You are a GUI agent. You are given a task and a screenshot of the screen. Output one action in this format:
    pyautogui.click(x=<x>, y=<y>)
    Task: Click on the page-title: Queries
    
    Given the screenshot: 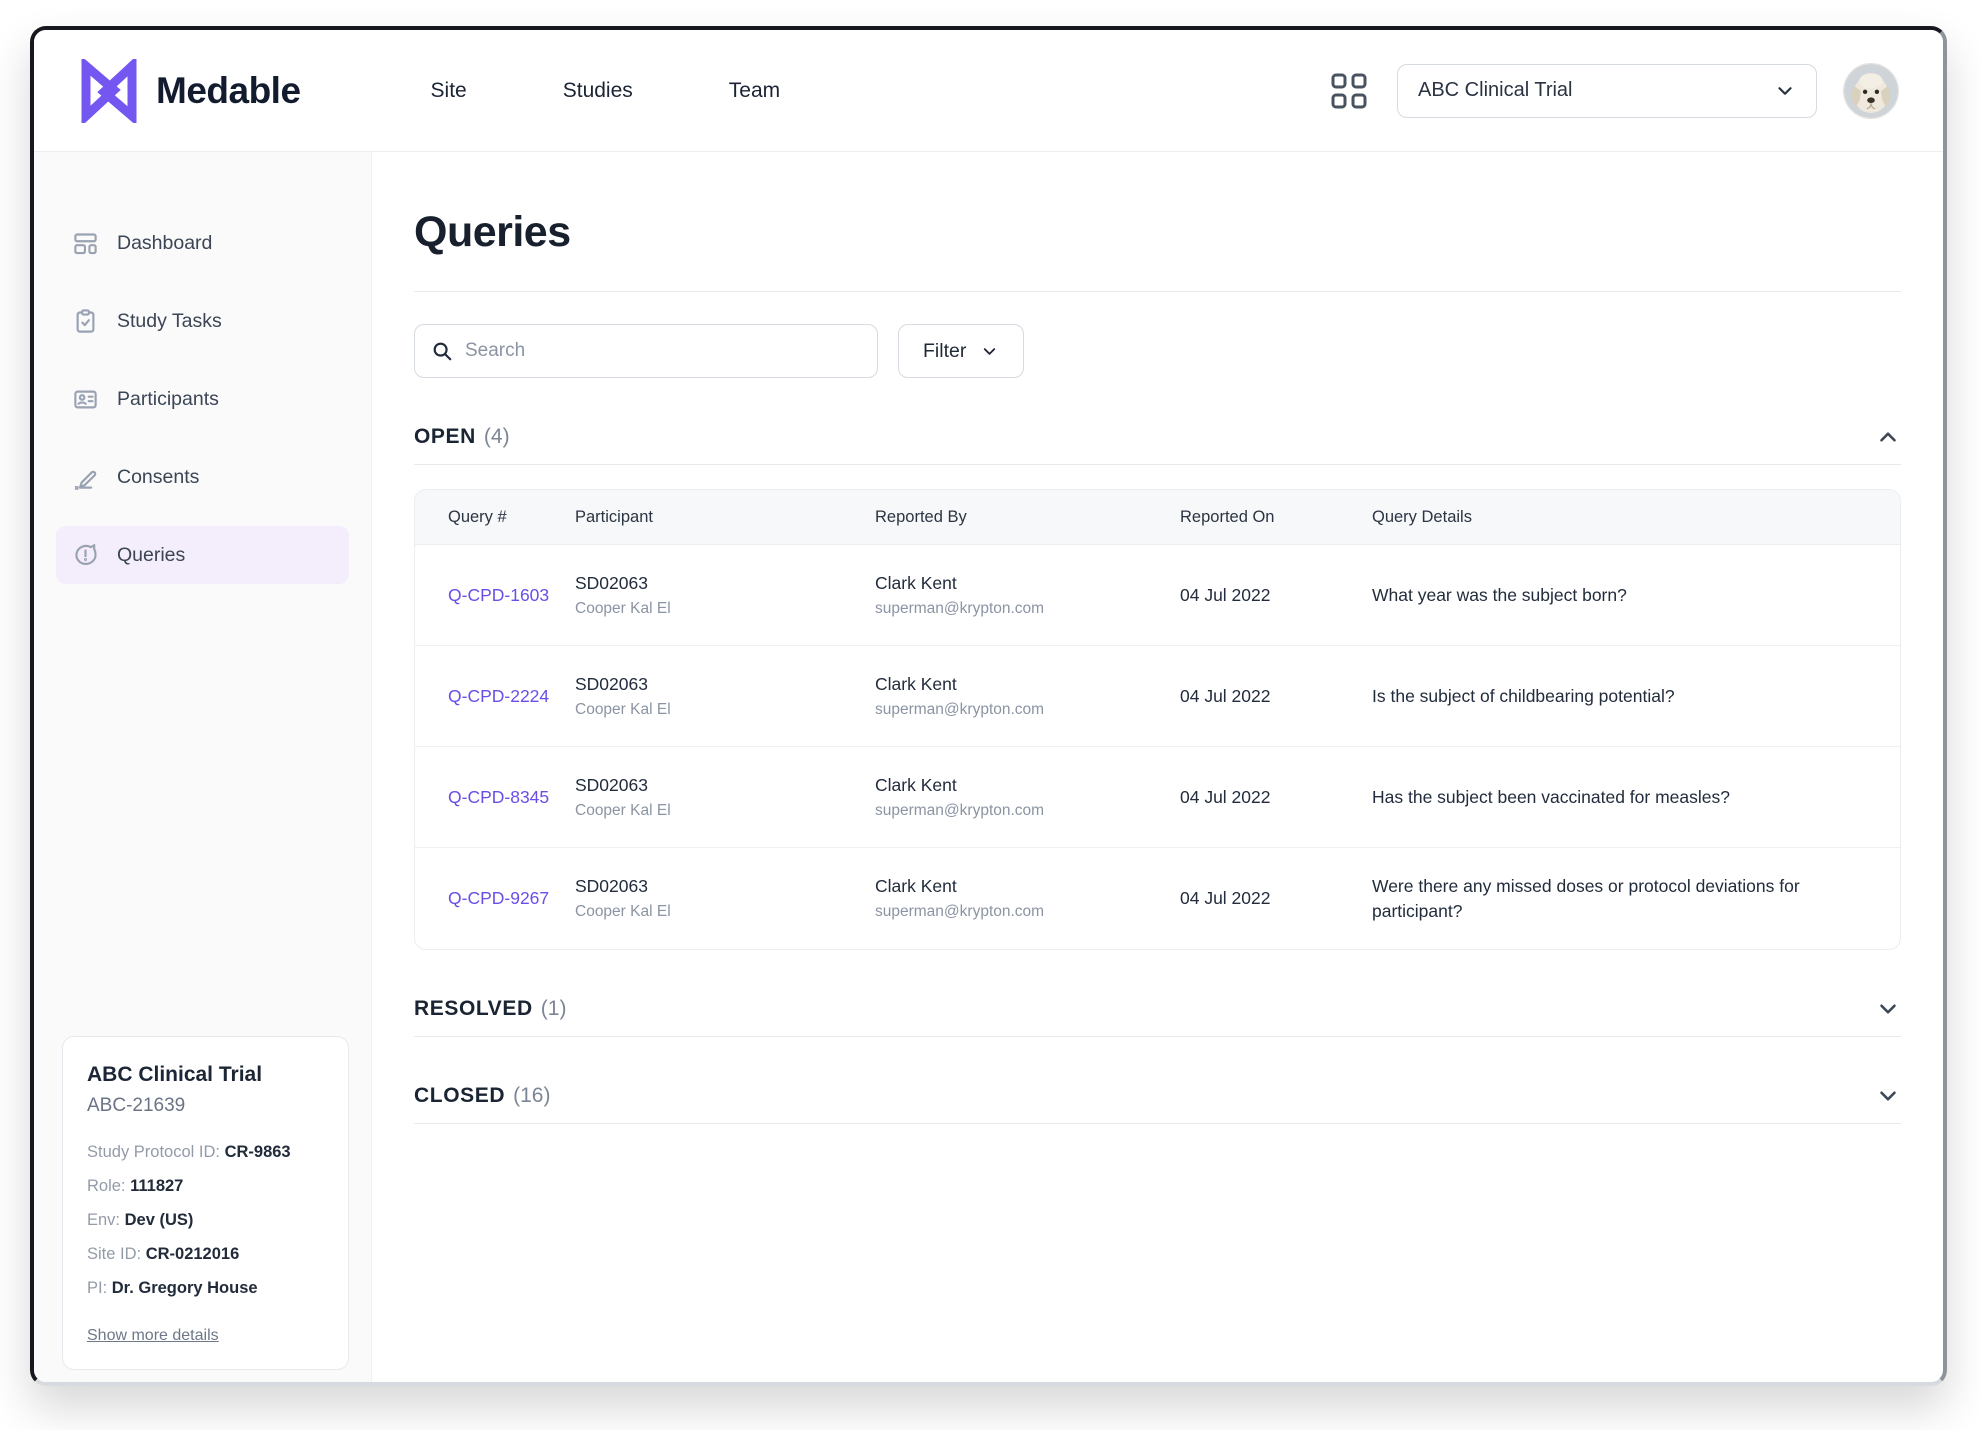 What is the action you would take?
    pyautogui.click(x=492, y=232)
    